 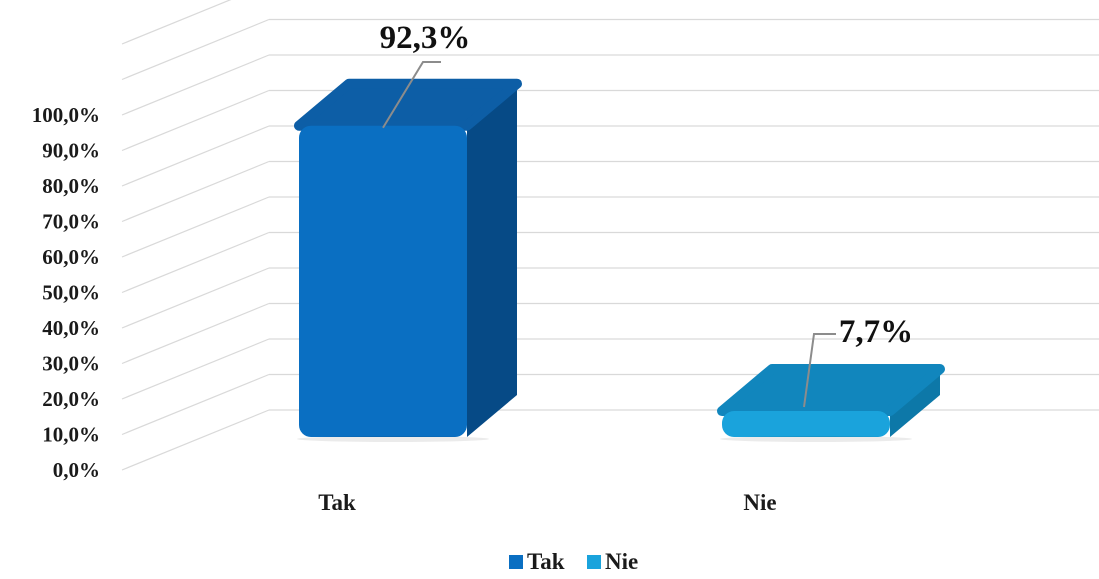 What do you see at coordinates (425, 38) in the screenshot?
I see `data-label-tak: 92,3%` at bounding box center [425, 38].